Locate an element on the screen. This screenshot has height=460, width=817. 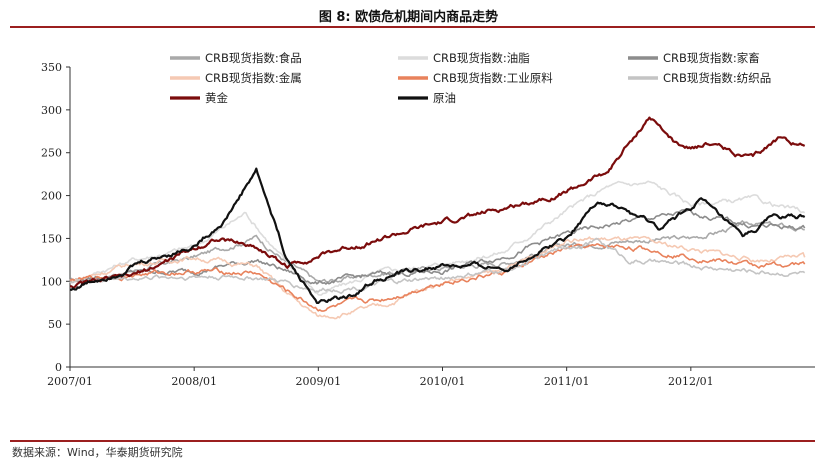
x-tick-label: 2011/01 is located at coordinates (567, 381).